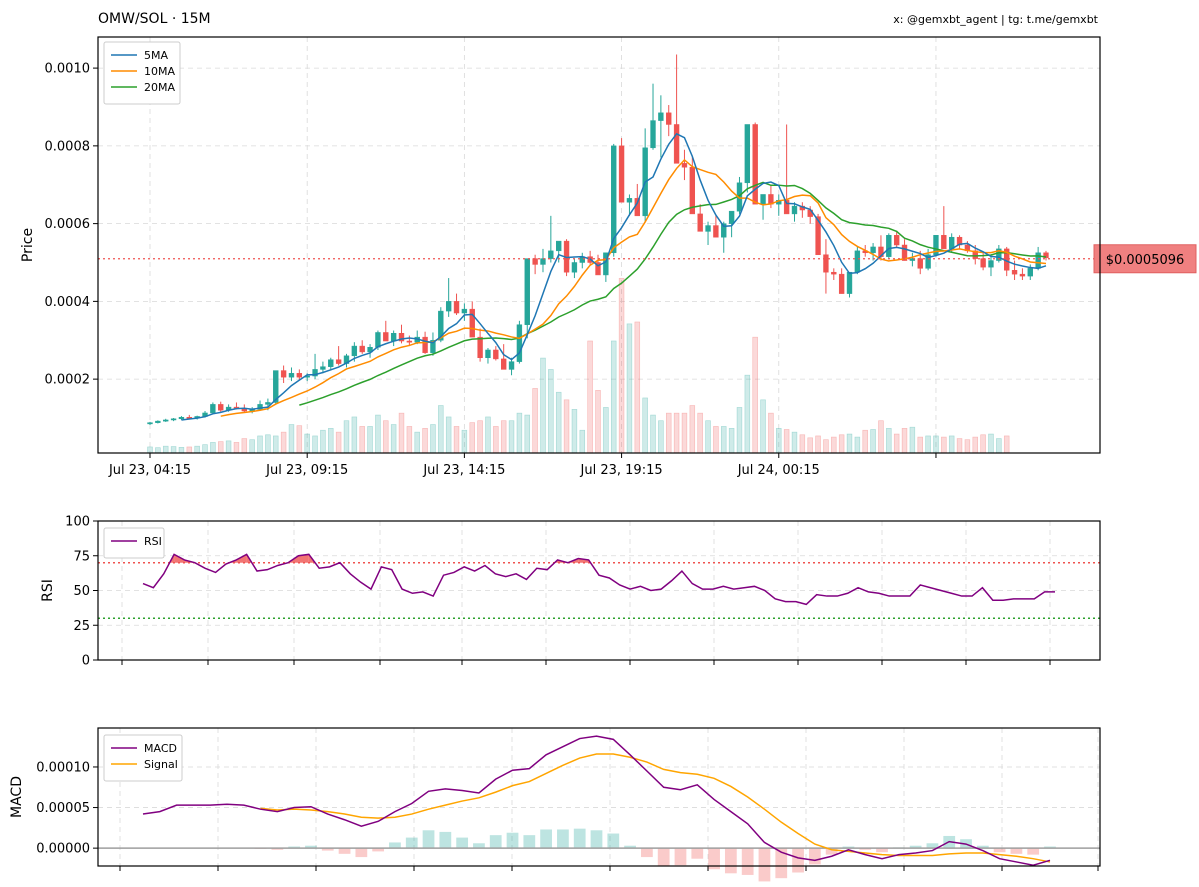 This screenshot has height=887, width=1199. I want to click on legend-entry: 5MA, so click(156, 55).